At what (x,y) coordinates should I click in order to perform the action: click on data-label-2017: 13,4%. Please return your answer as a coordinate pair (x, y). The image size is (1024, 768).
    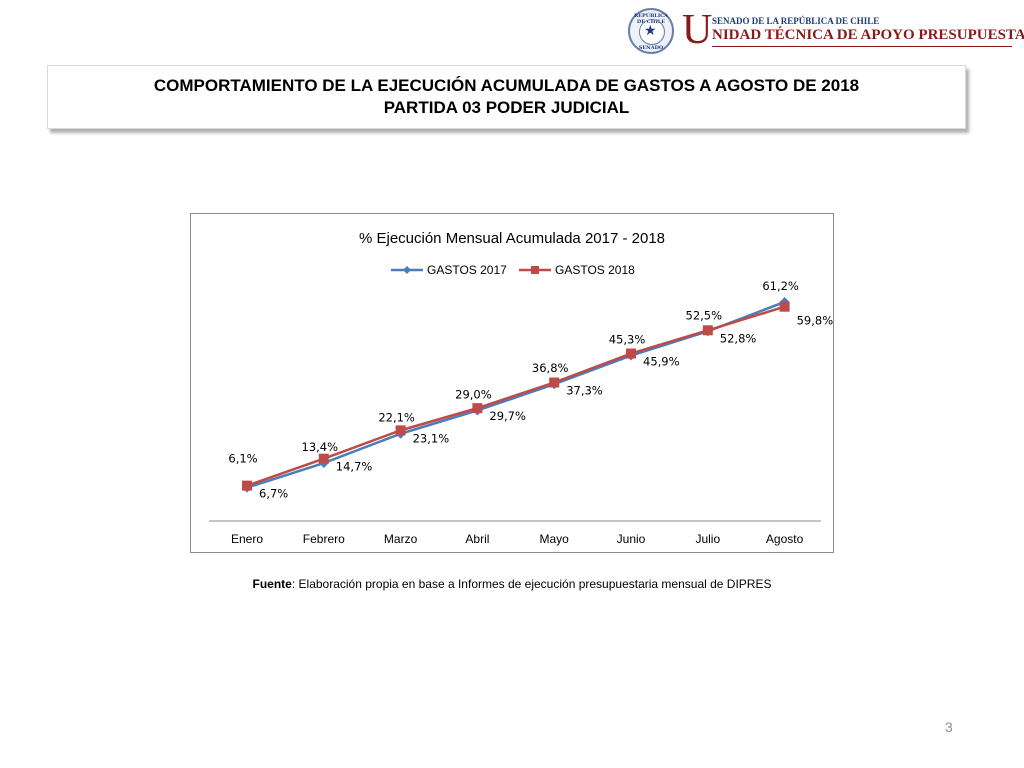
    Looking at the image, I should click on (320, 447).